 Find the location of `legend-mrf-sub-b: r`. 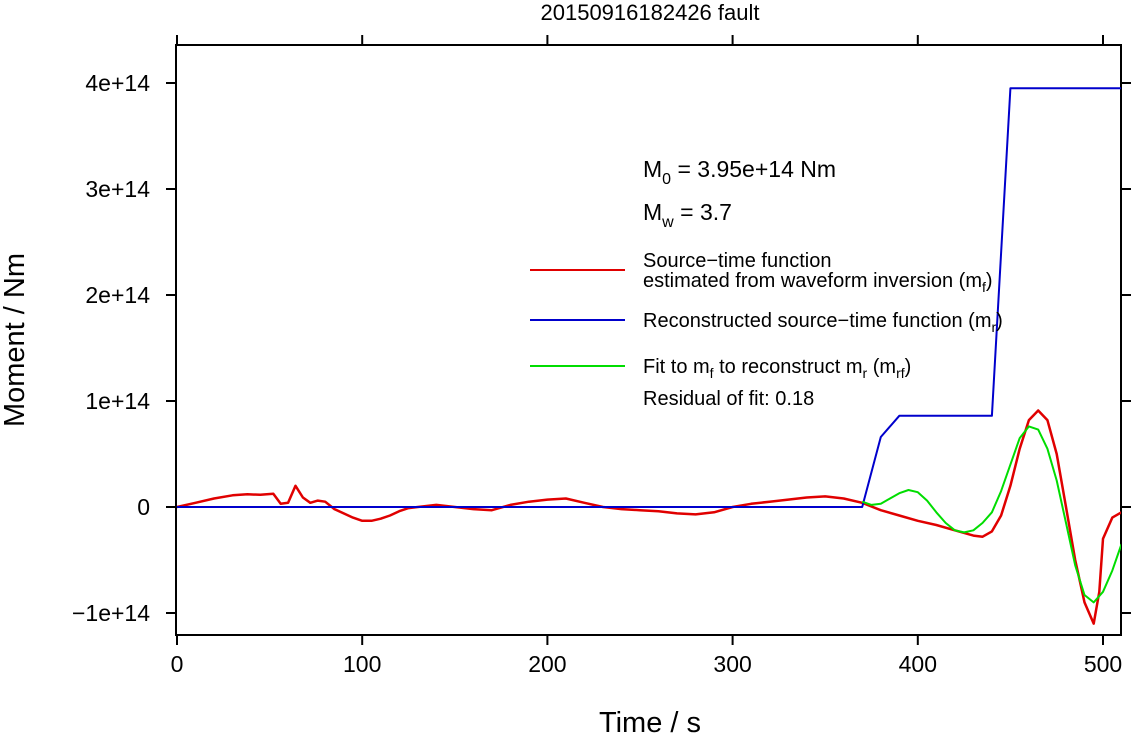

legend-mrf-sub-b: r is located at coordinates (865, 373).